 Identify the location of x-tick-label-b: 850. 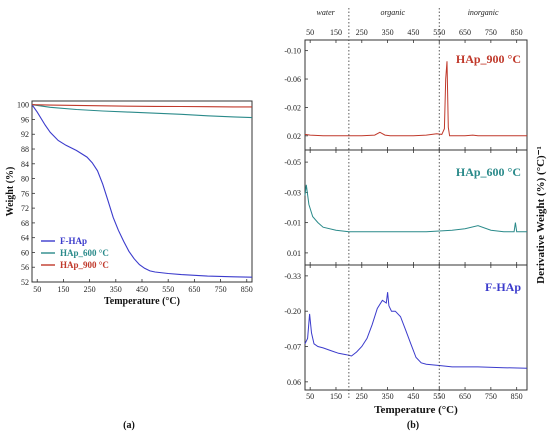
(517, 396).